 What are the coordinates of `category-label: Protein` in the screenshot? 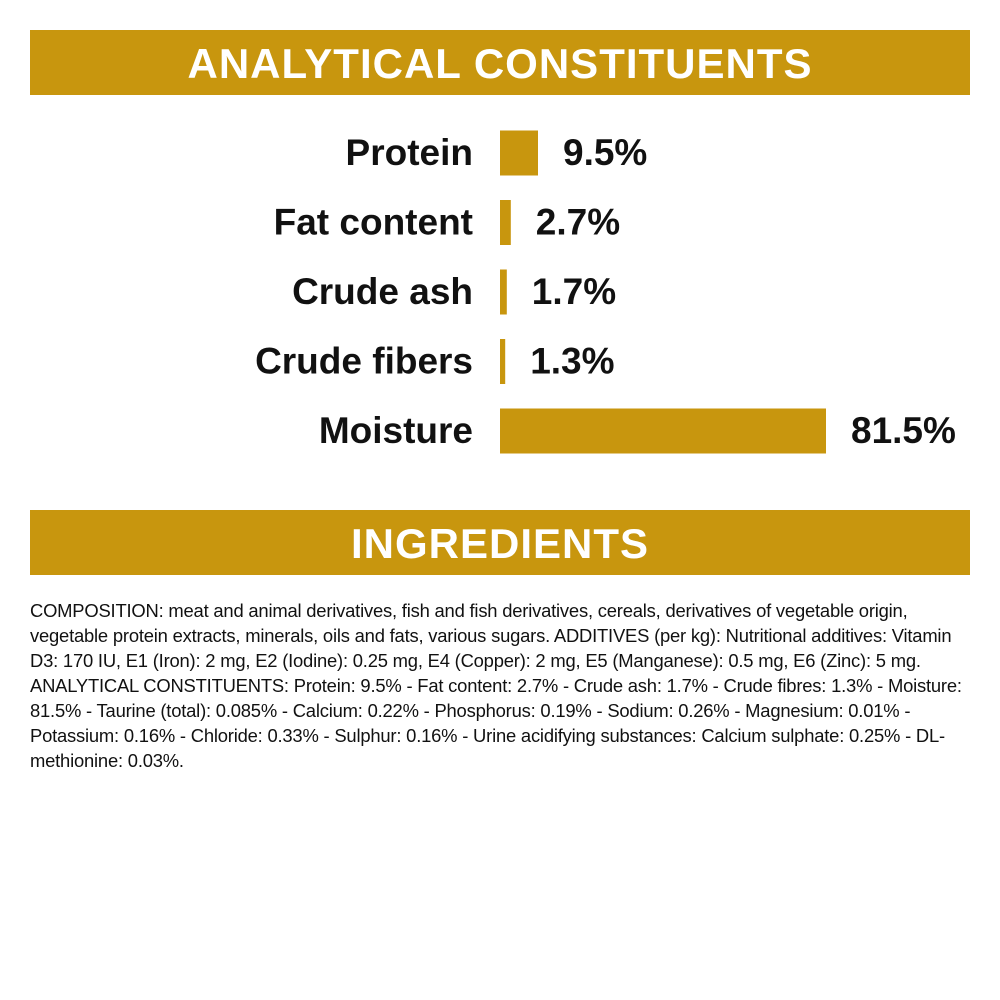 It's located at (409, 152).